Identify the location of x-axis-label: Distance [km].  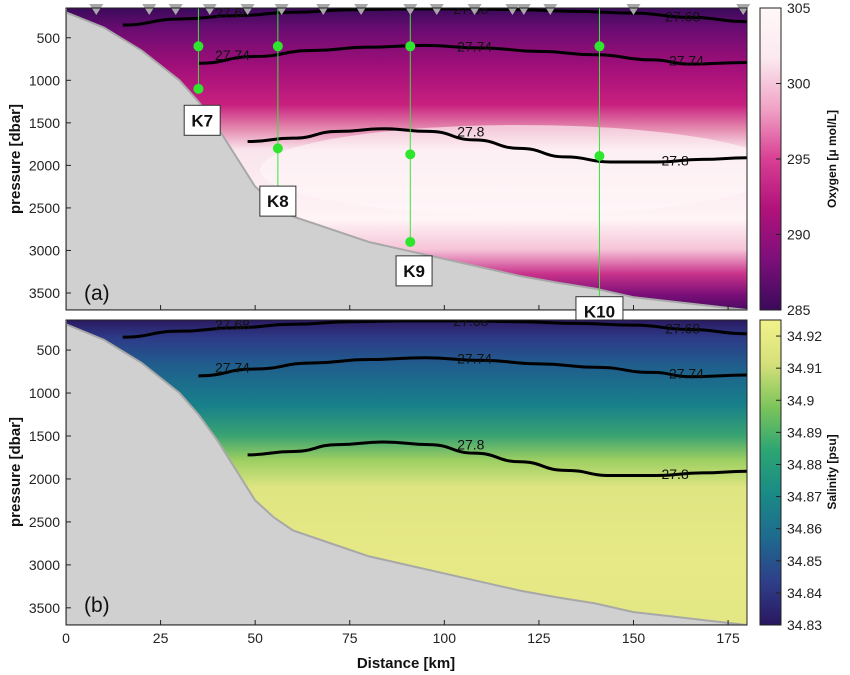
(406, 663).